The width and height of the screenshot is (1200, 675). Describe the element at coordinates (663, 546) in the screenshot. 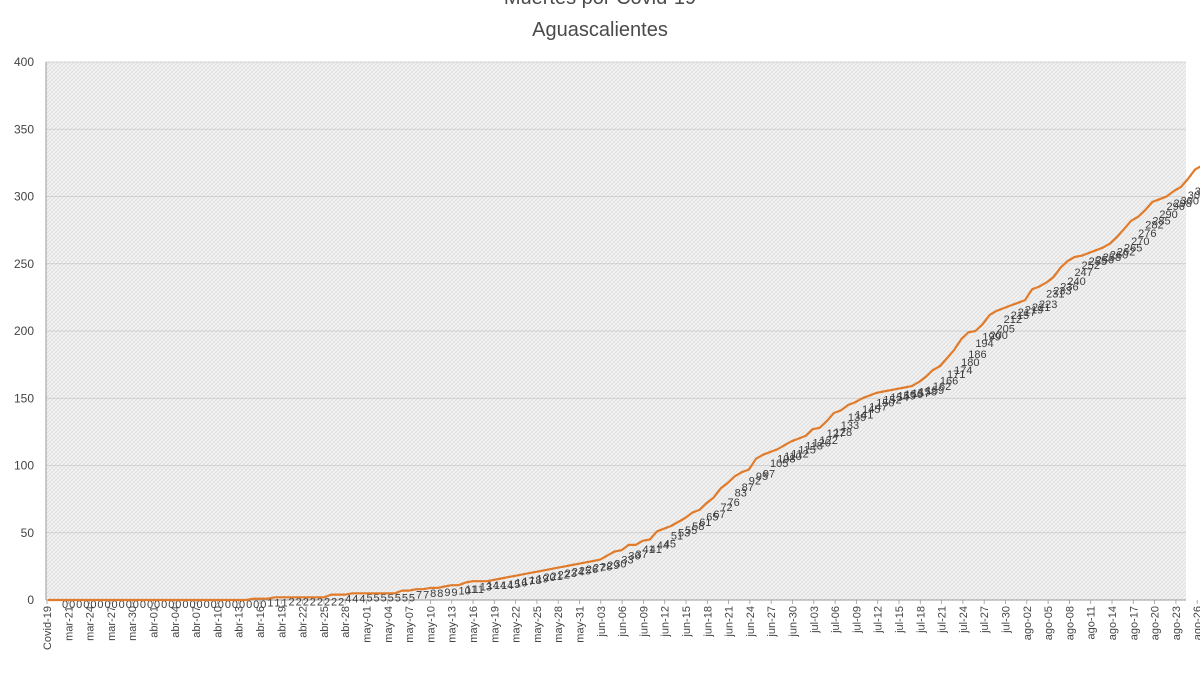

I see `data-label: 44` at that location.